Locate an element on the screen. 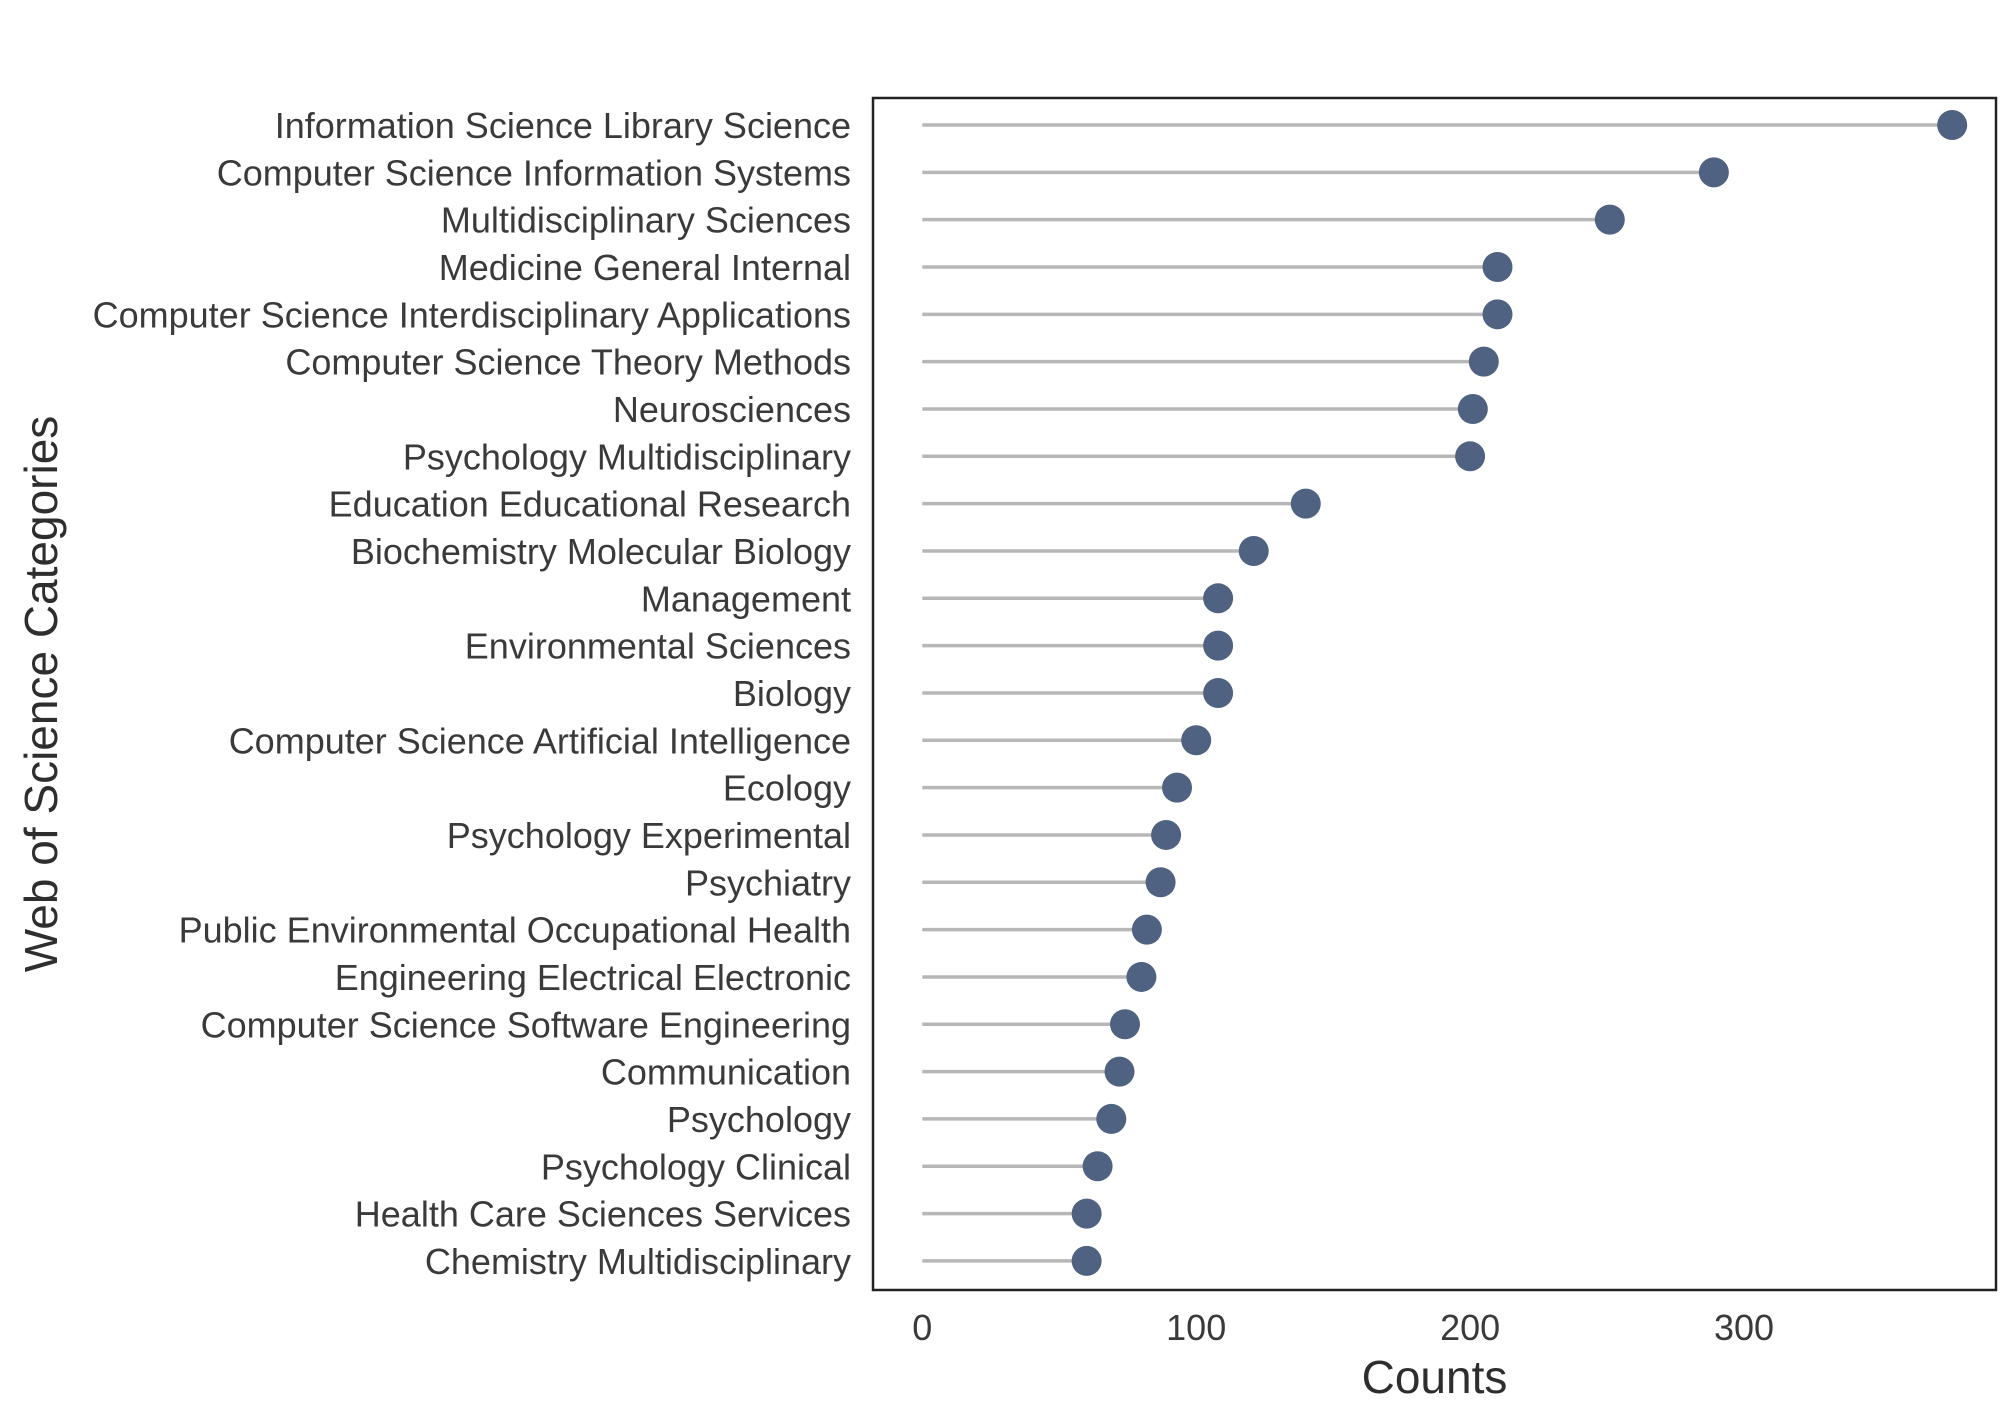  category-label: Psychology Clinical is located at coordinates (696, 1166).